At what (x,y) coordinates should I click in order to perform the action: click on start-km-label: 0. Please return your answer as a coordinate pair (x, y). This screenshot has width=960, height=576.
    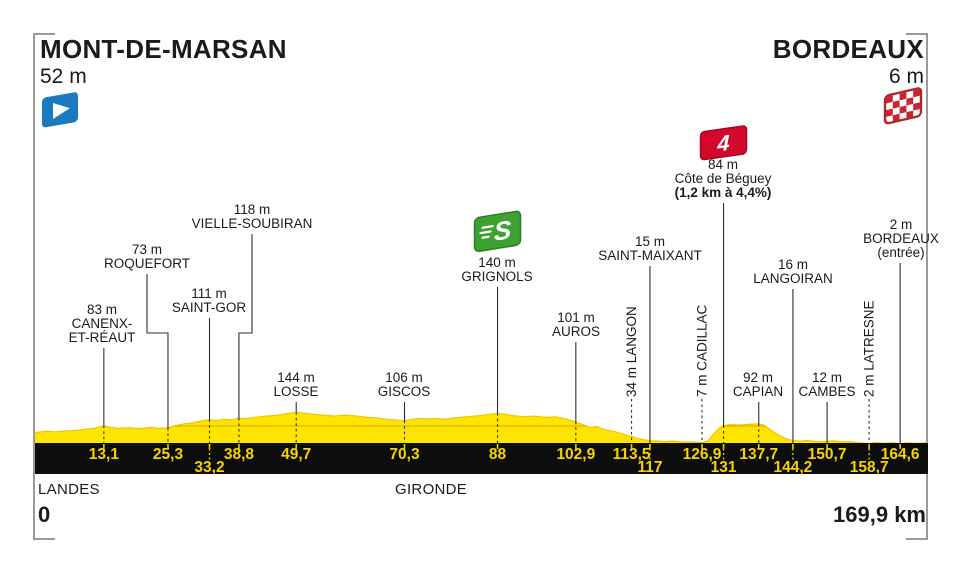
    Looking at the image, I should click on (44, 514).